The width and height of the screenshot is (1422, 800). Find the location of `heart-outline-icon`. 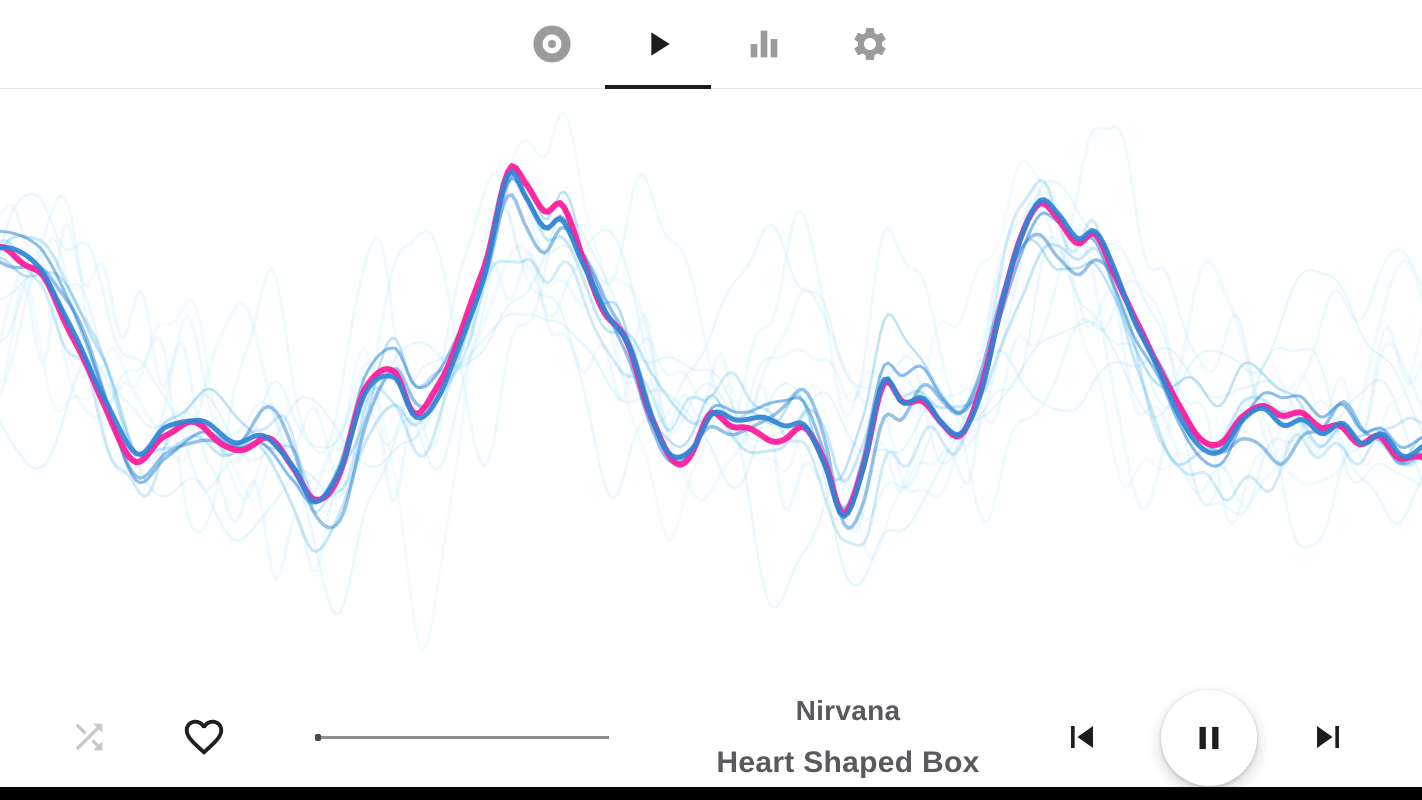

heart-outline-icon is located at coordinates (204, 737).